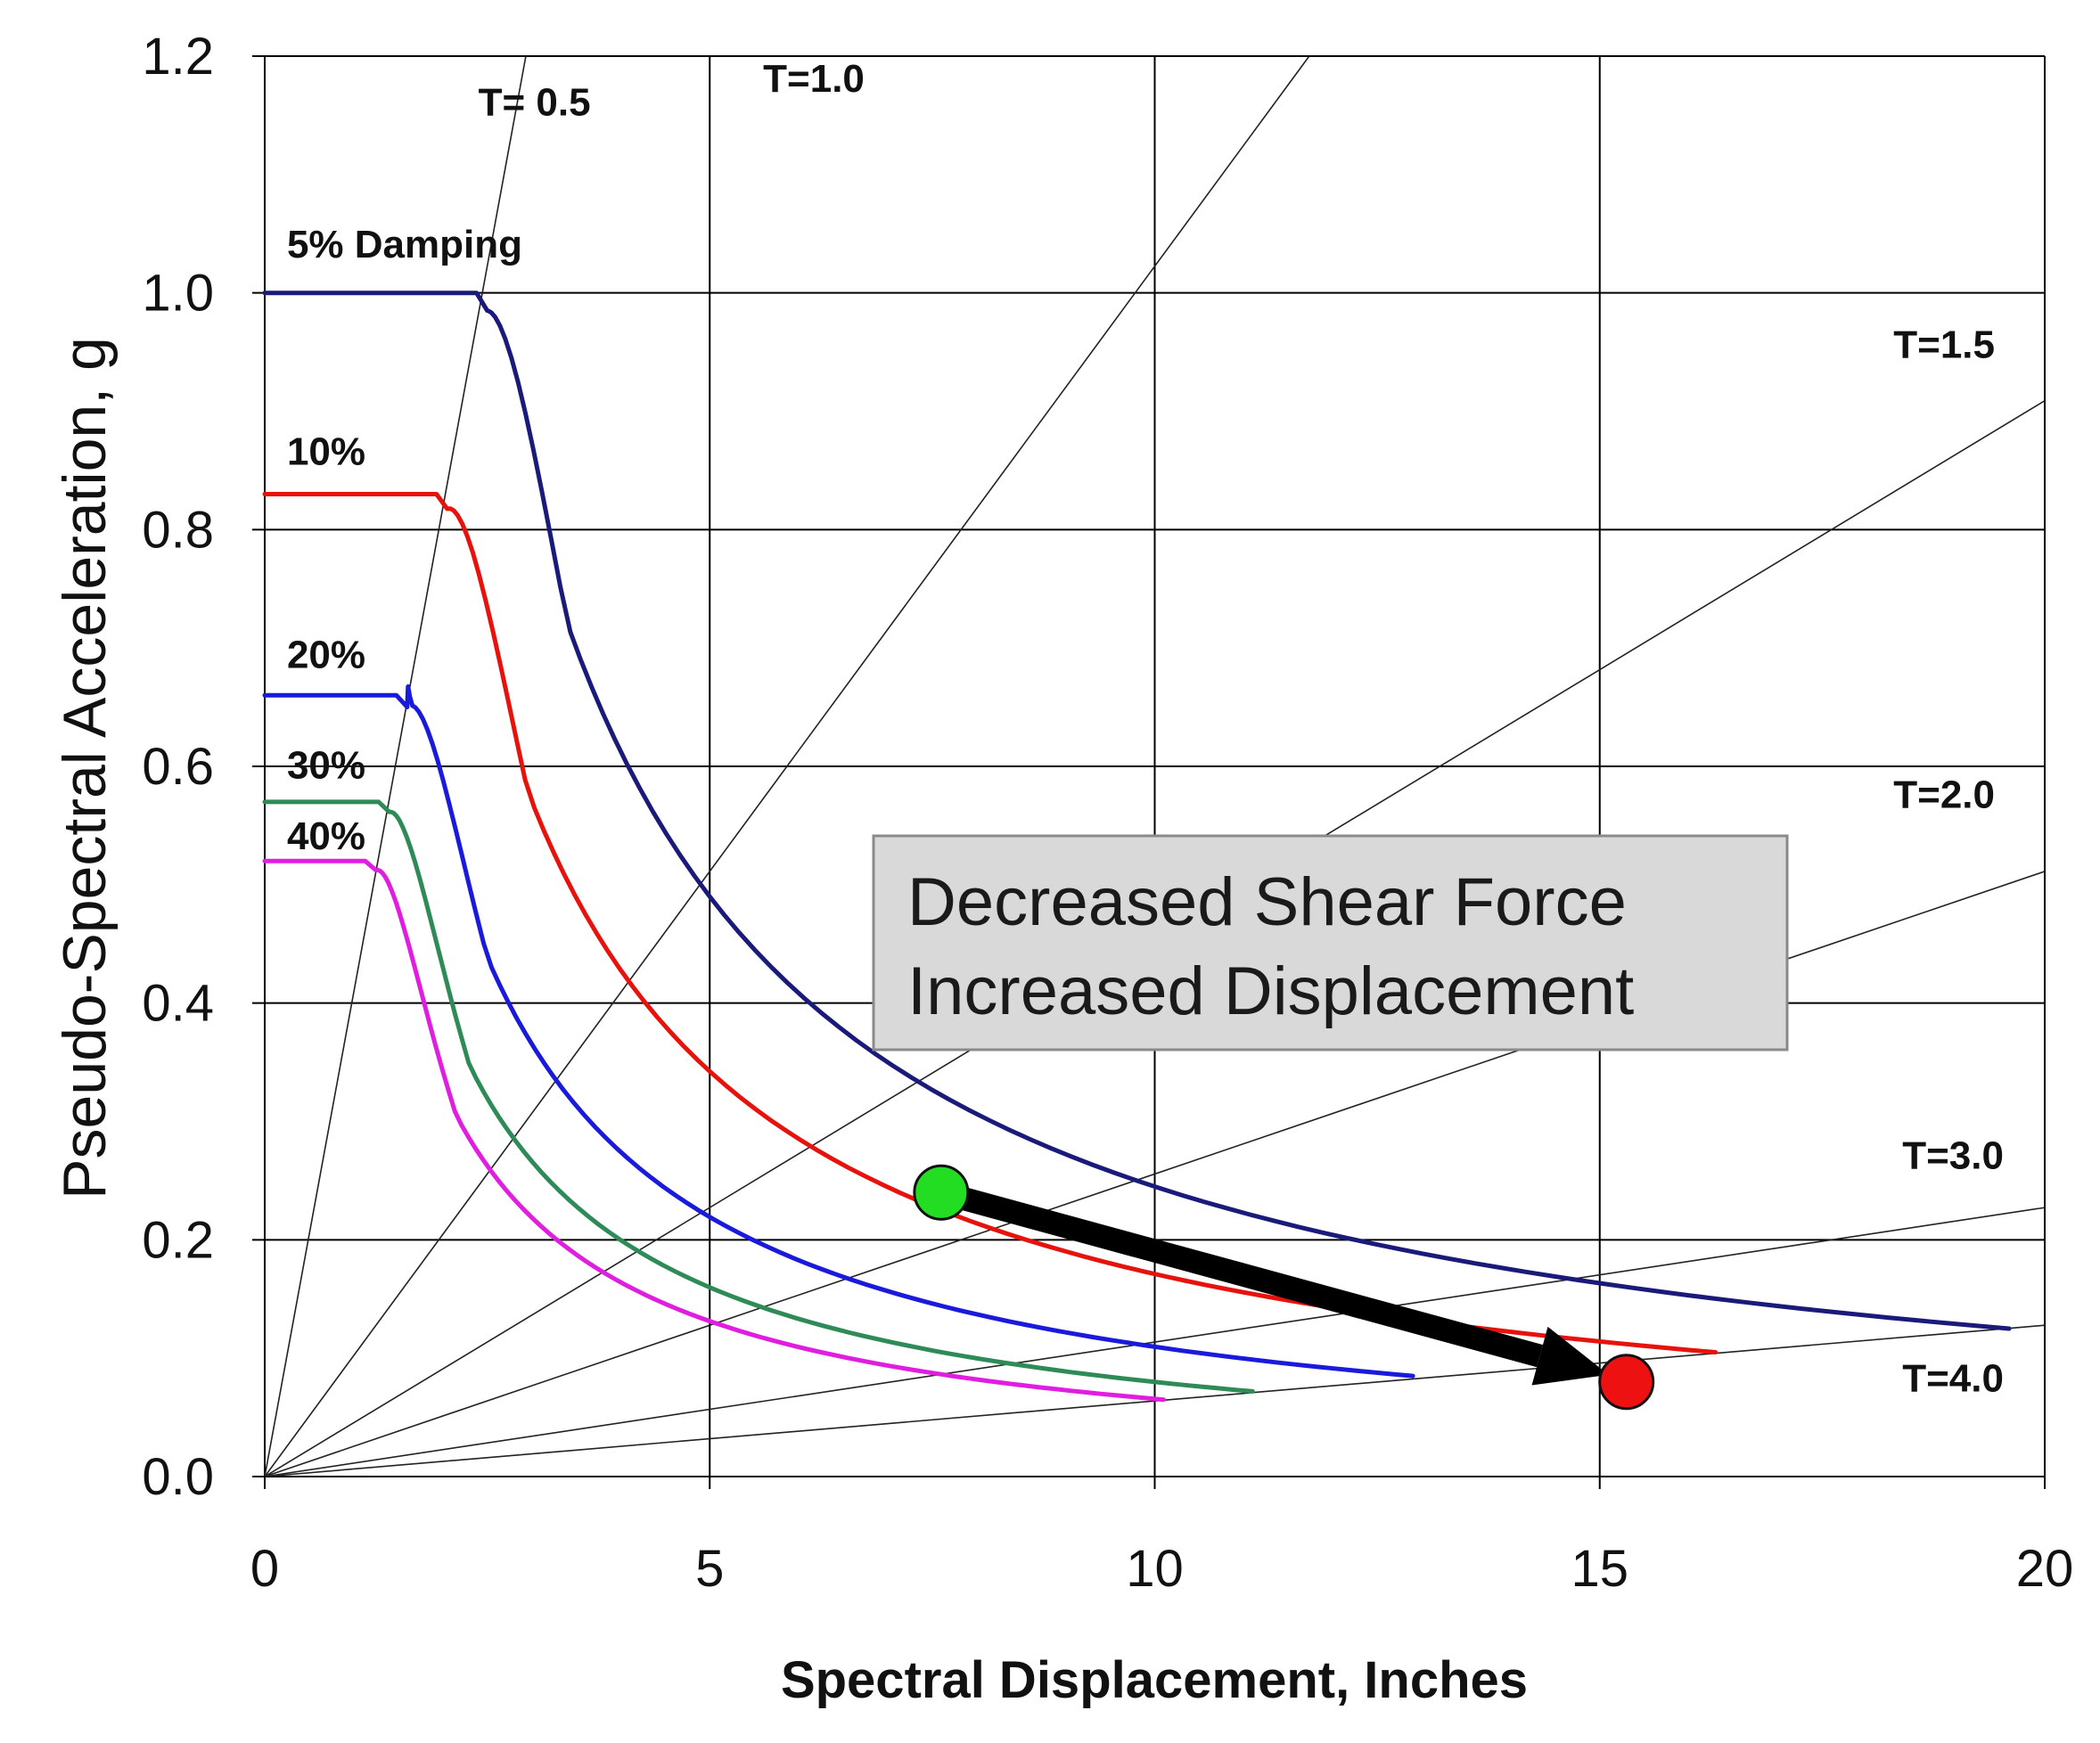  What do you see at coordinates (1953, 1378) in the screenshot?
I see `period-label: T=4.0` at bounding box center [1953, 1378].